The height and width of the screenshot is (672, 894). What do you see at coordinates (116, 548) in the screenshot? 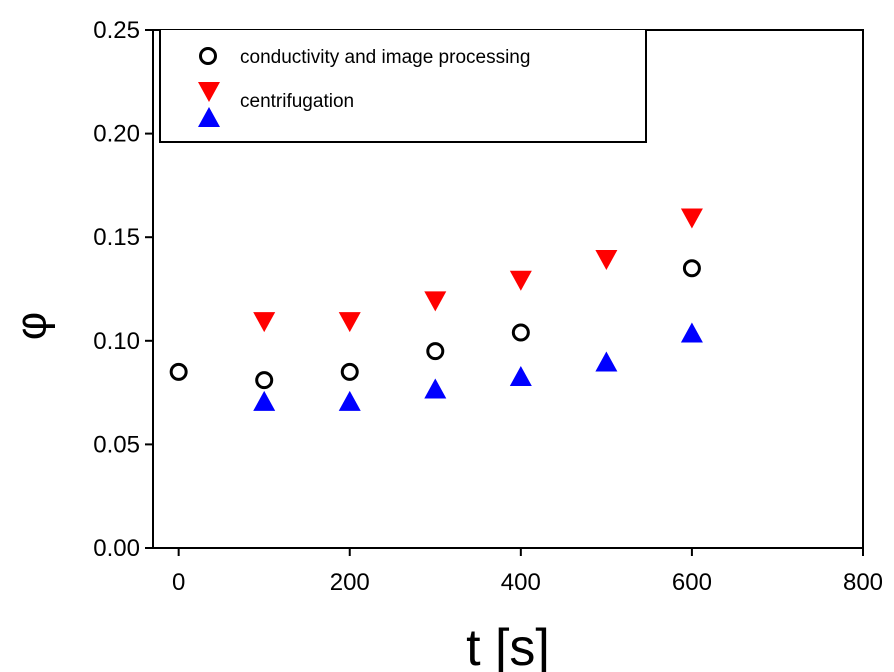
I see `y-tick-label: 0.00` at bounding box center [116, 548].